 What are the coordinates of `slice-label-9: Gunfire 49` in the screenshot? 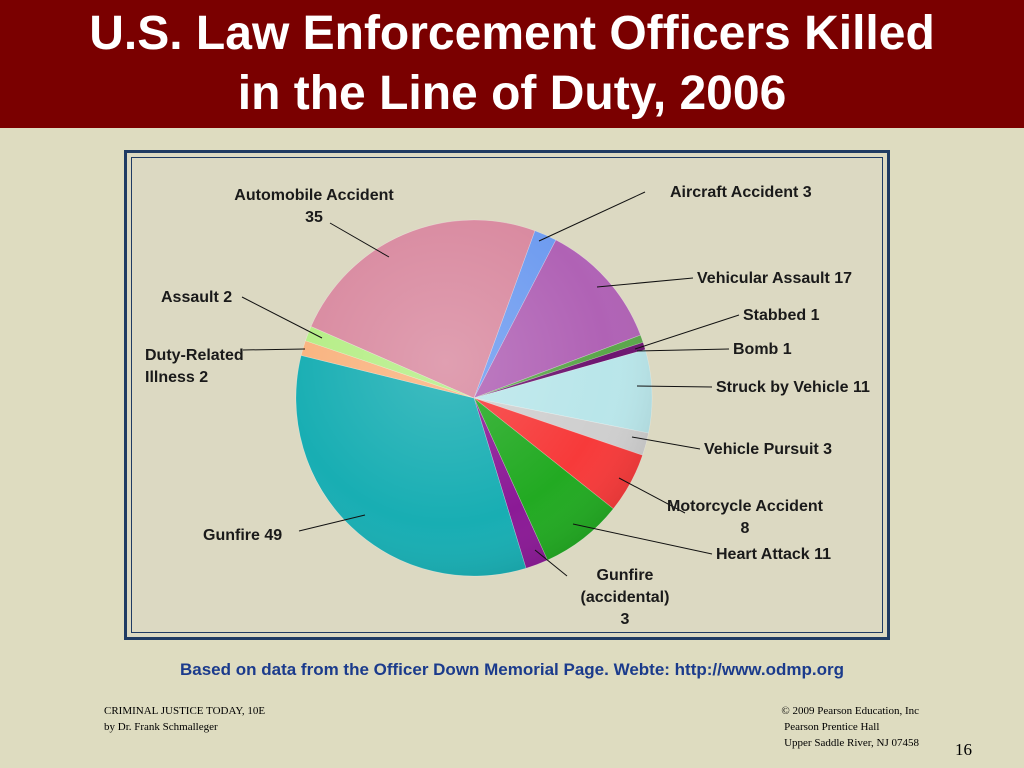 It's located at (242, 535).